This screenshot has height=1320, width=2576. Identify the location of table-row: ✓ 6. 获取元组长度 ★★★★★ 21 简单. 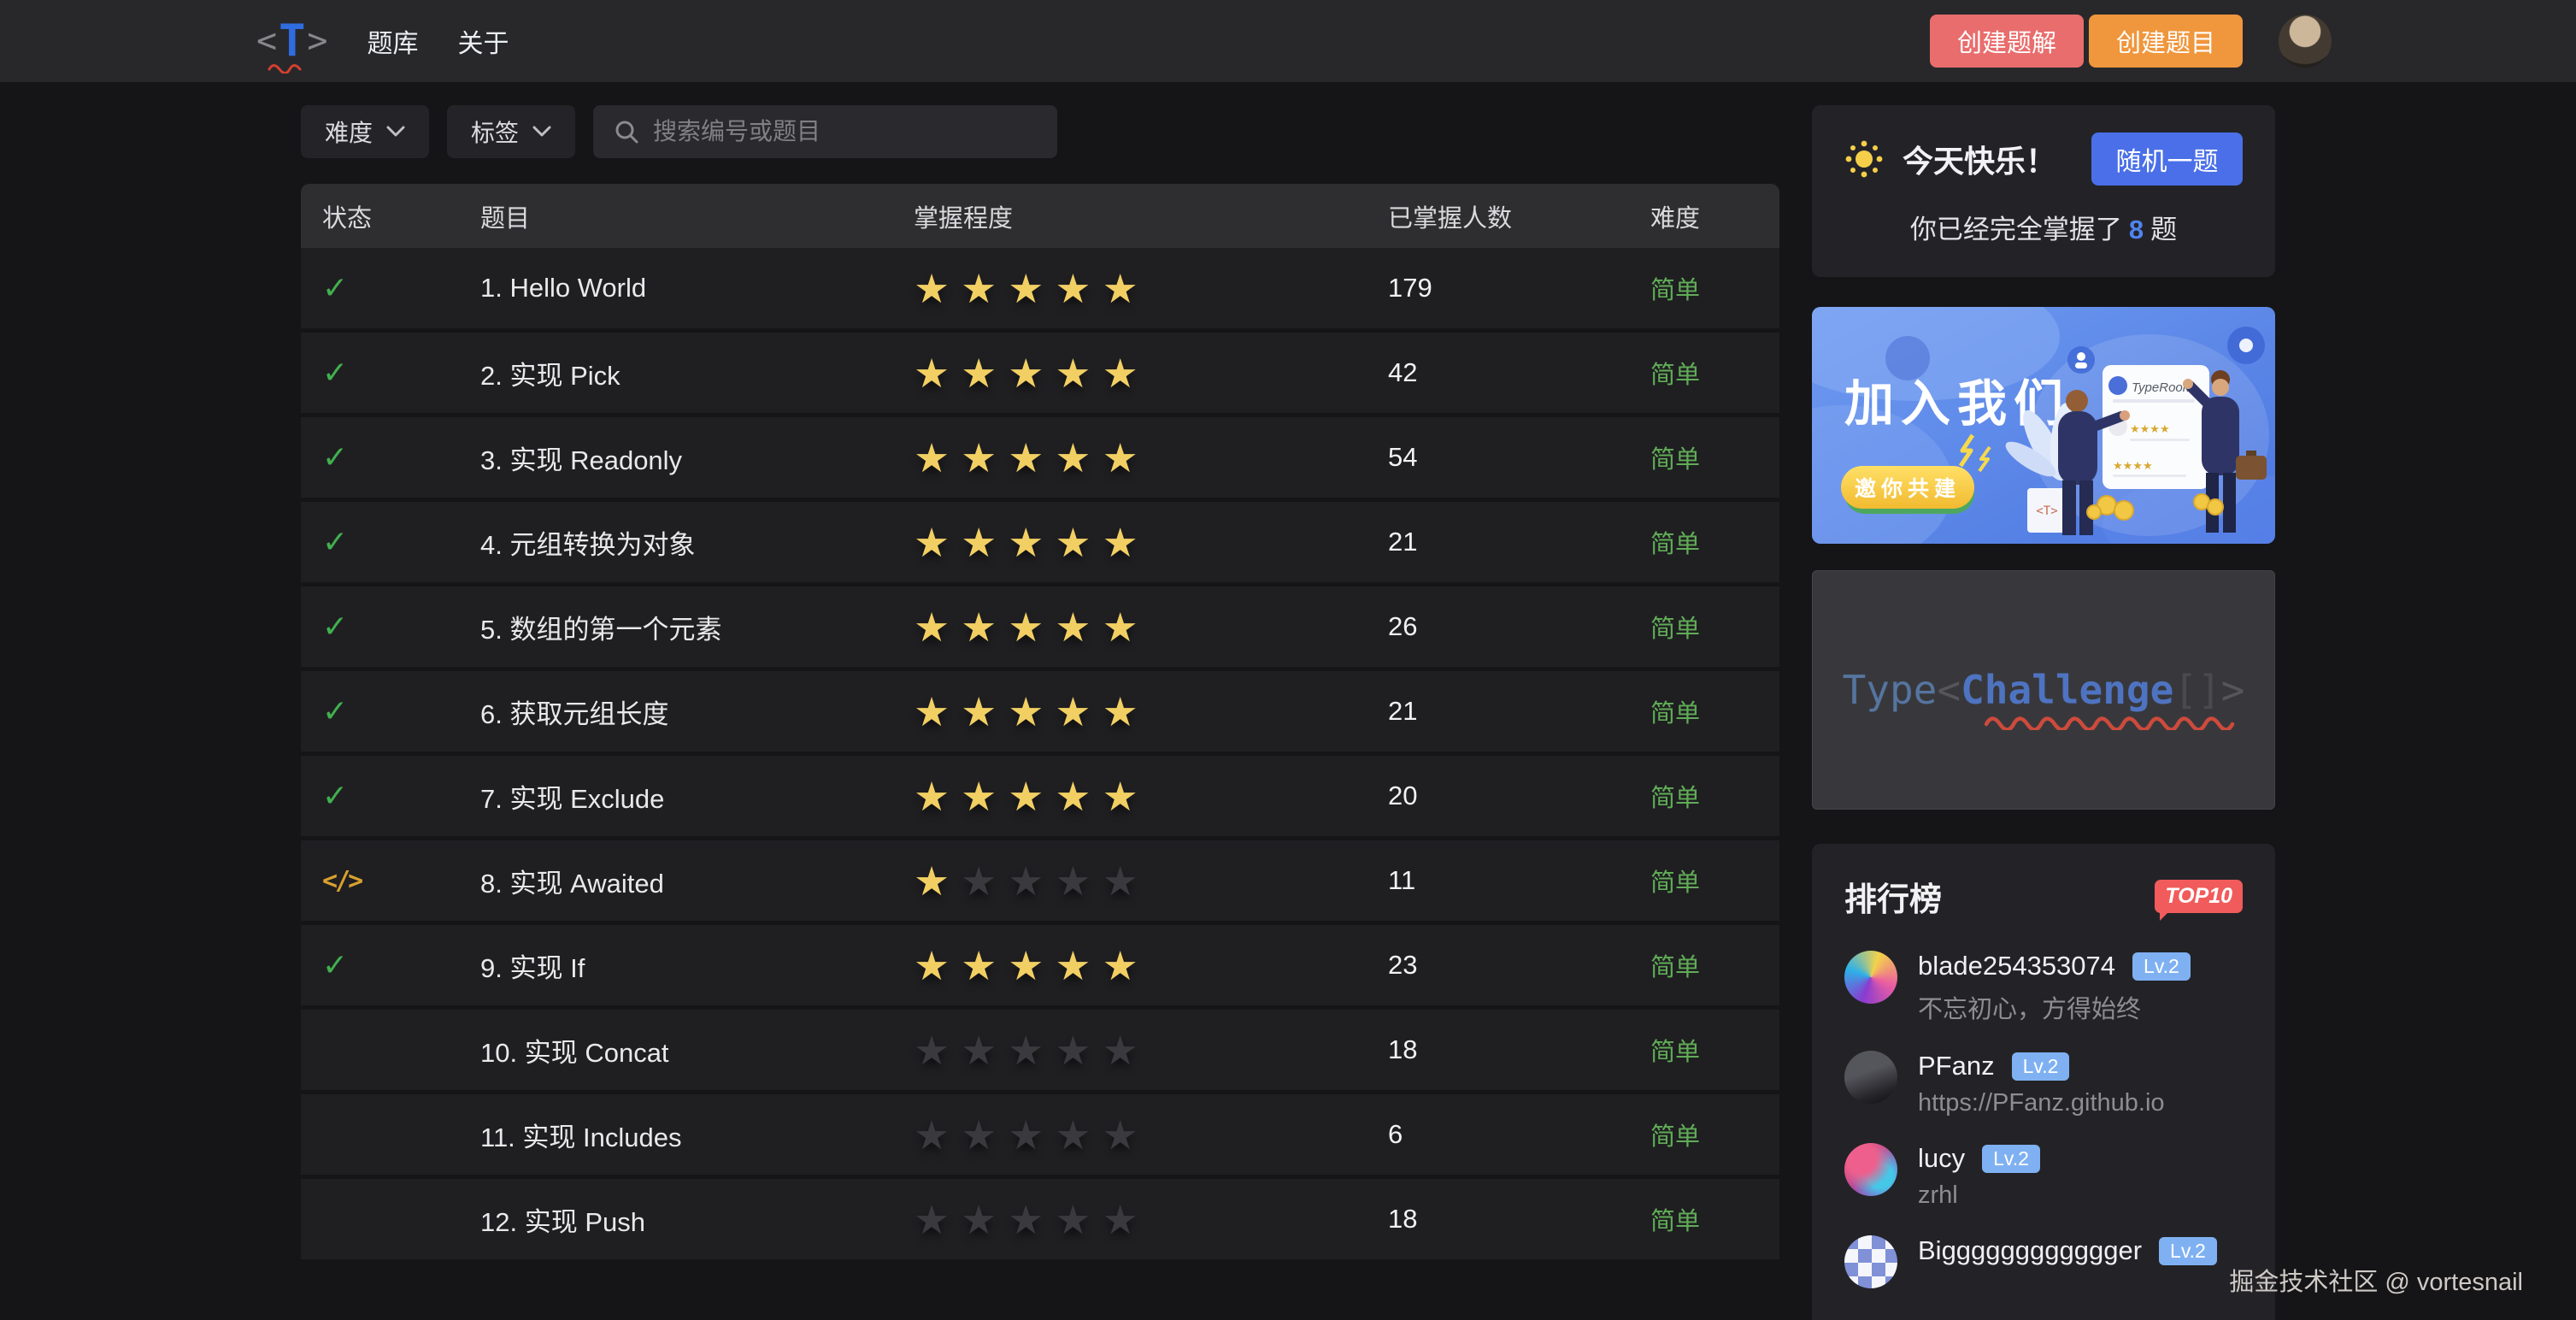
(1040, 714).